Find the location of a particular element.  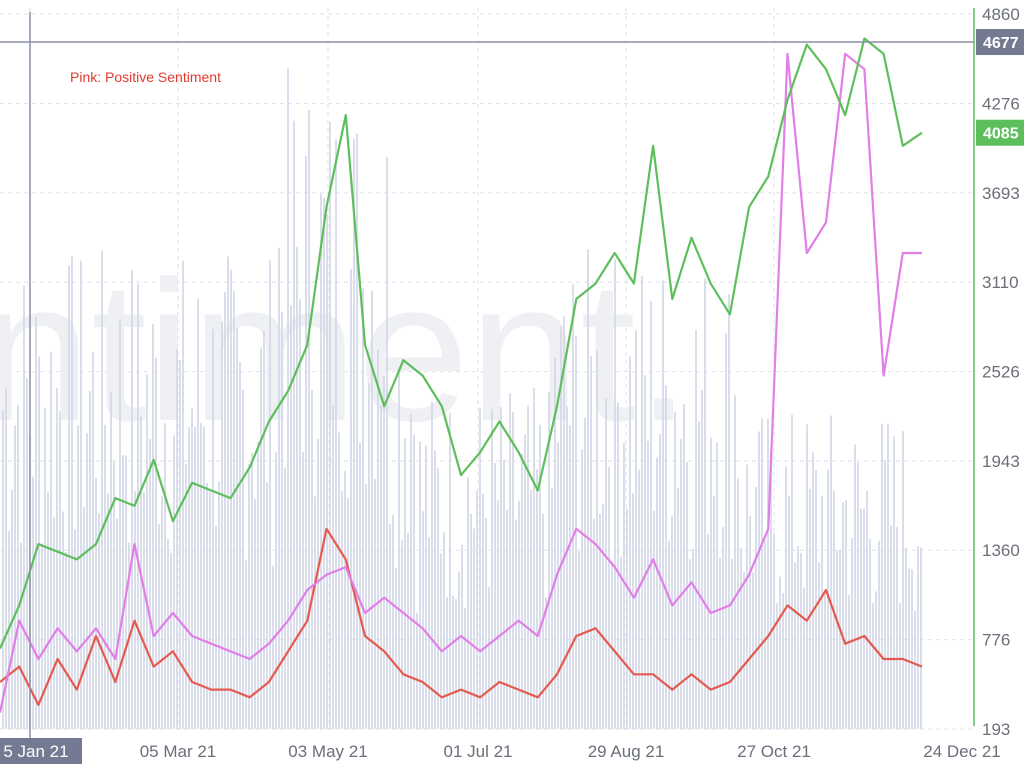

y-tick-label: 3693 is located at coordinates (1001, 193).